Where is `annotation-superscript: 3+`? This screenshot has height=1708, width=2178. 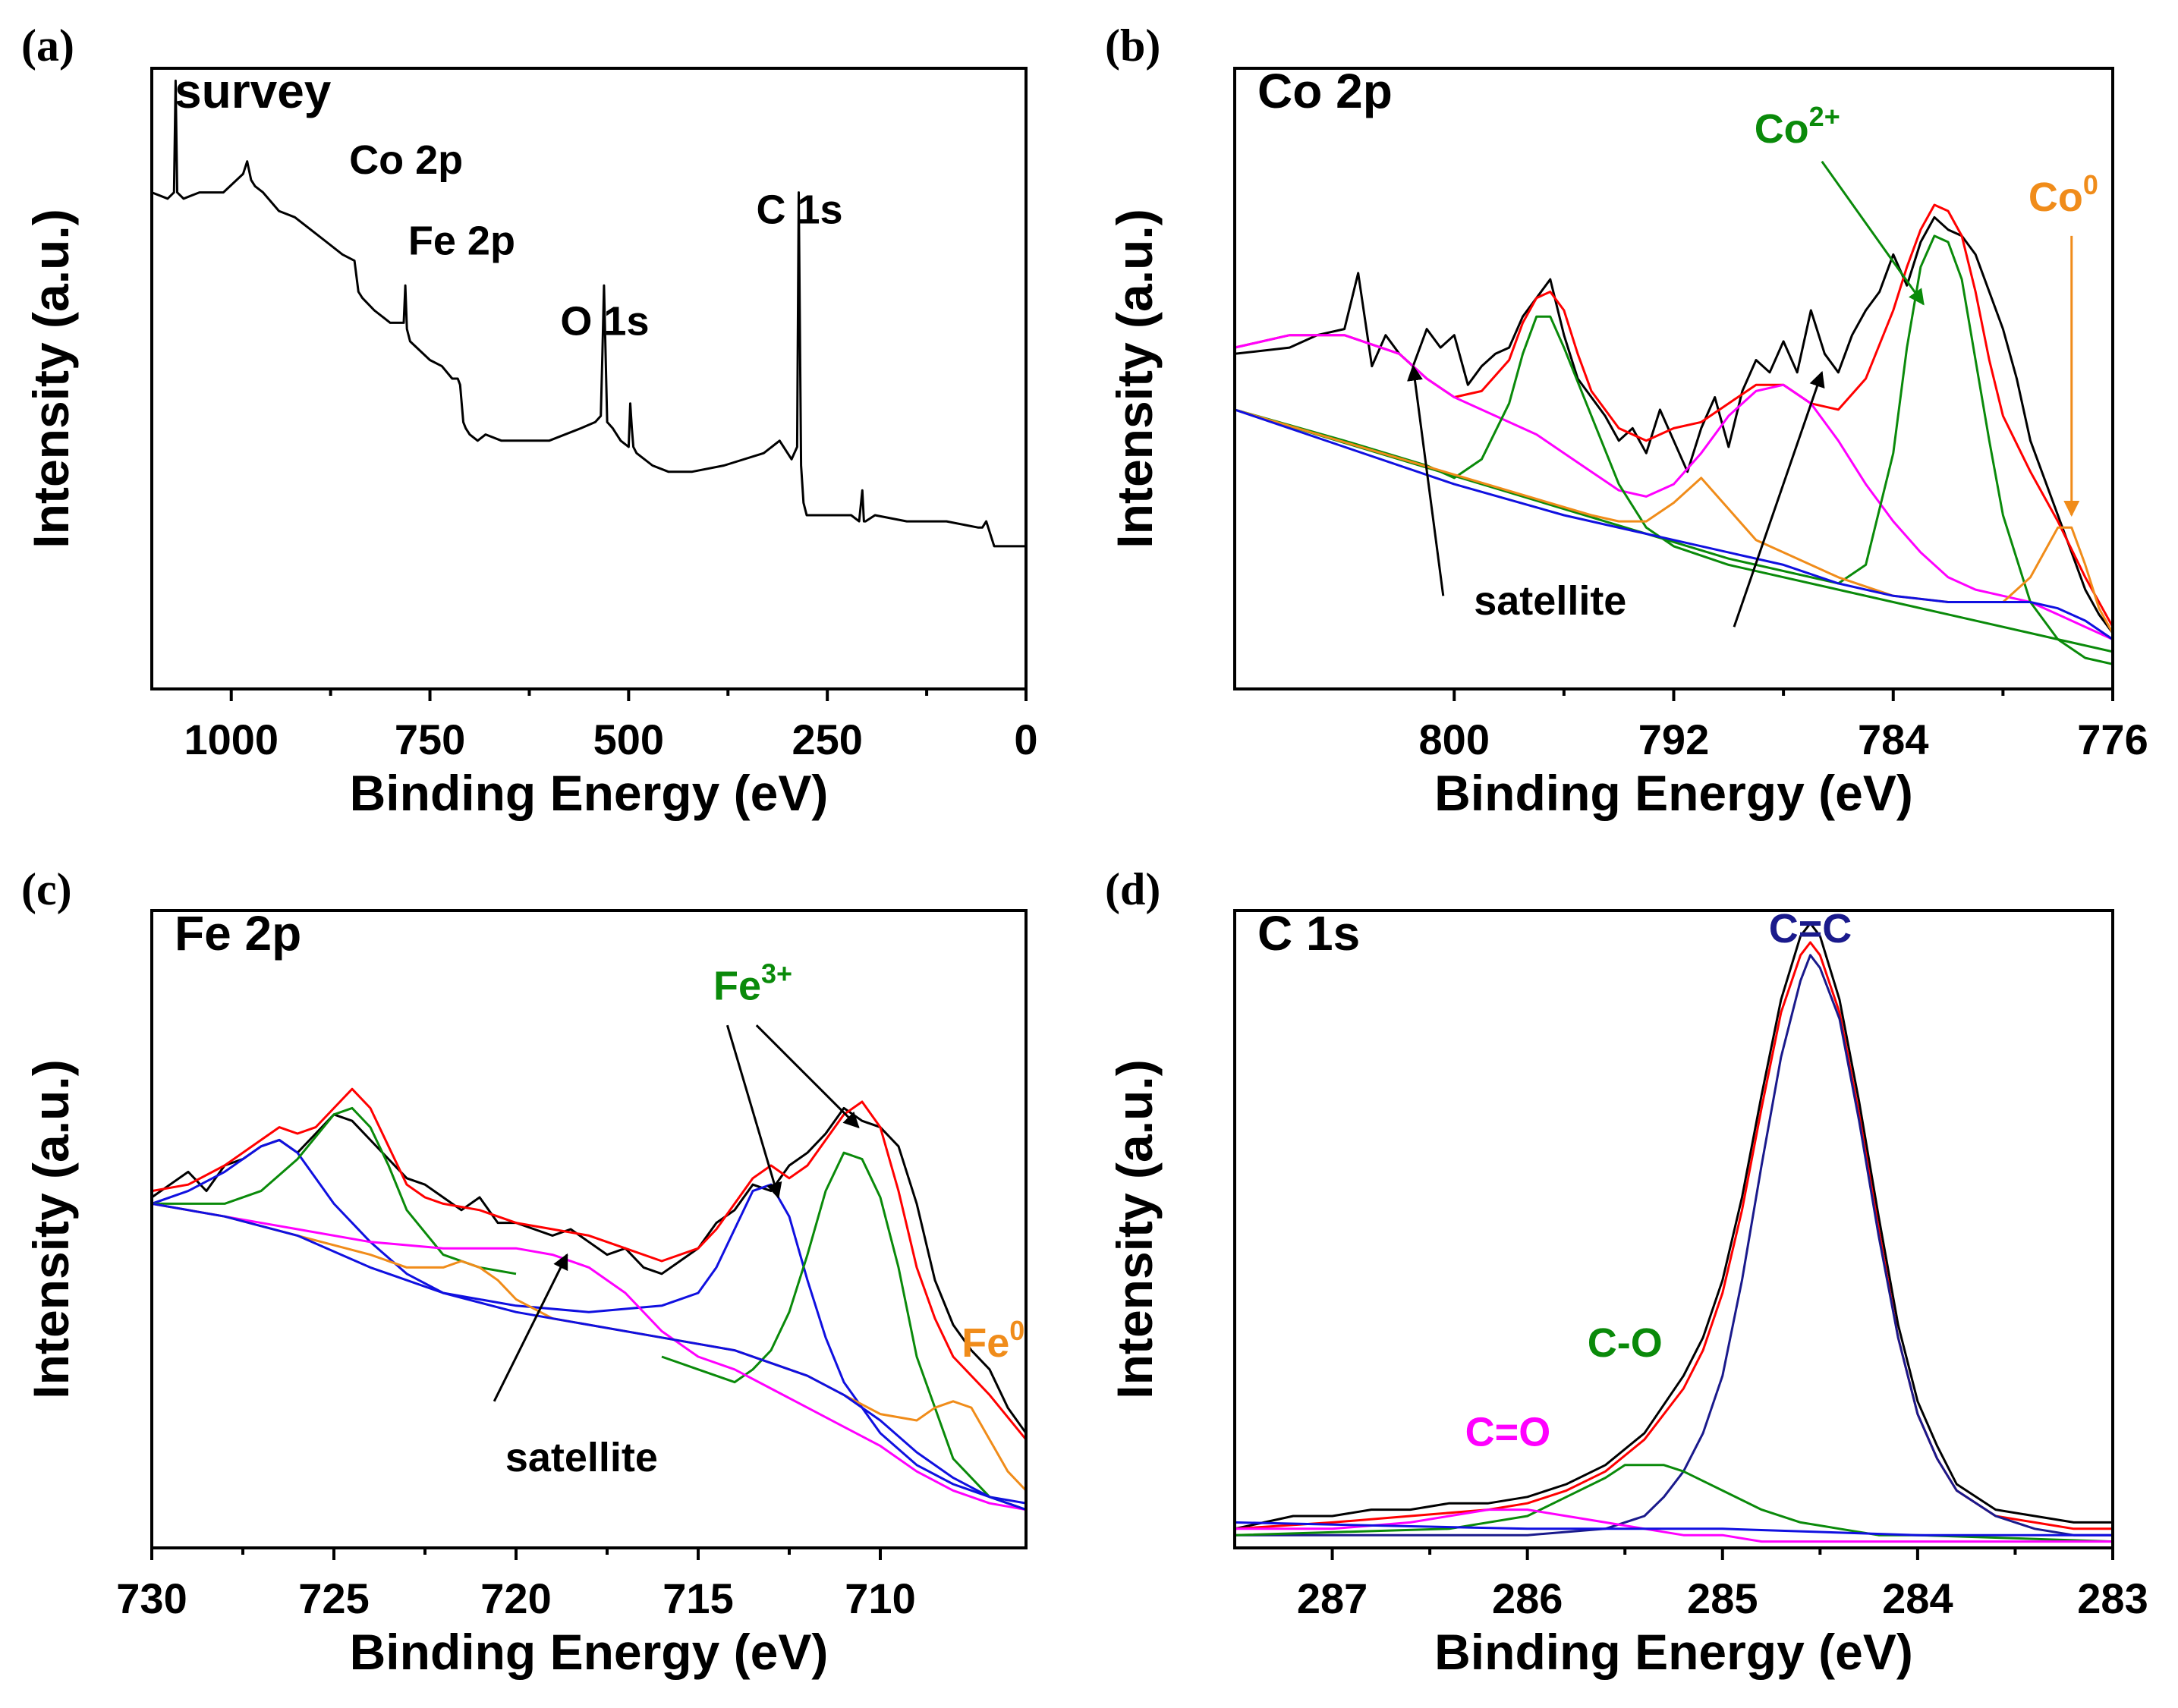
annotation-superscript: 3+ is located at coordinates (776, 973).